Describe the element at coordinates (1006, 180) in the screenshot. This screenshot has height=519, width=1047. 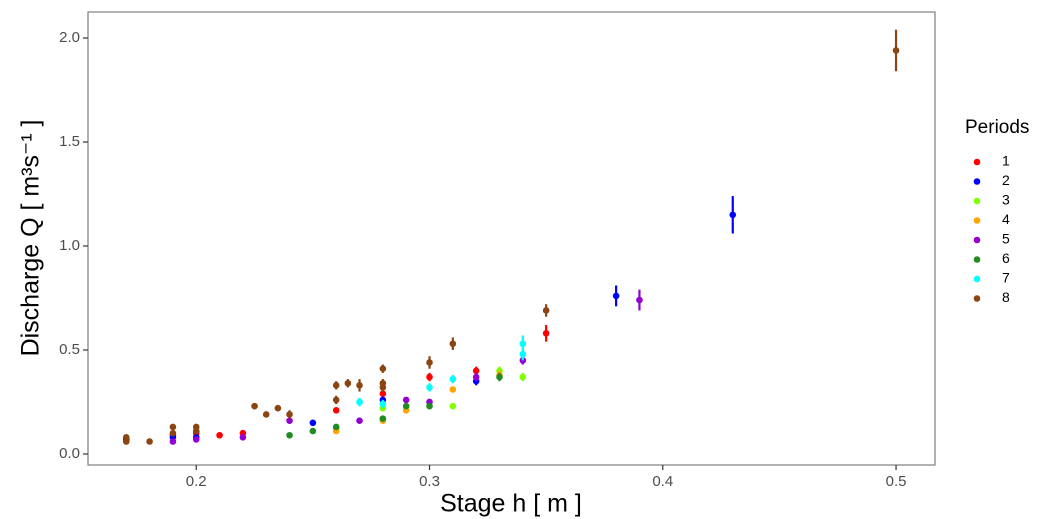
I see `legend-label: 2` at that location.